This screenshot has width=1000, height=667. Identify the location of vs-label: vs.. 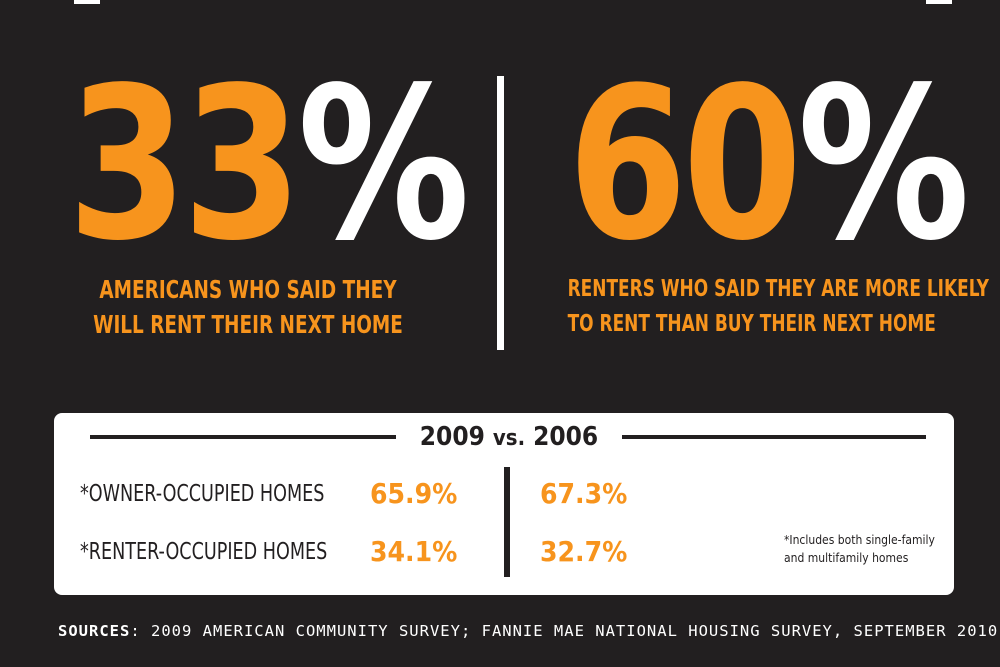
(509, 438).